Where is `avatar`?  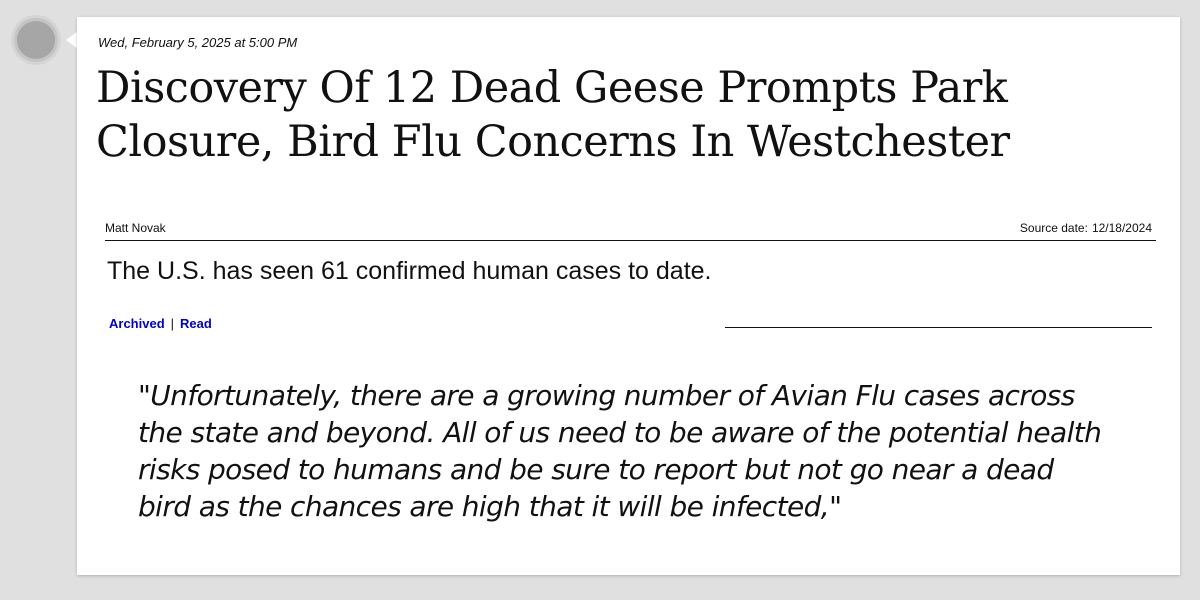 avatar is located at coordinates (36, 40).